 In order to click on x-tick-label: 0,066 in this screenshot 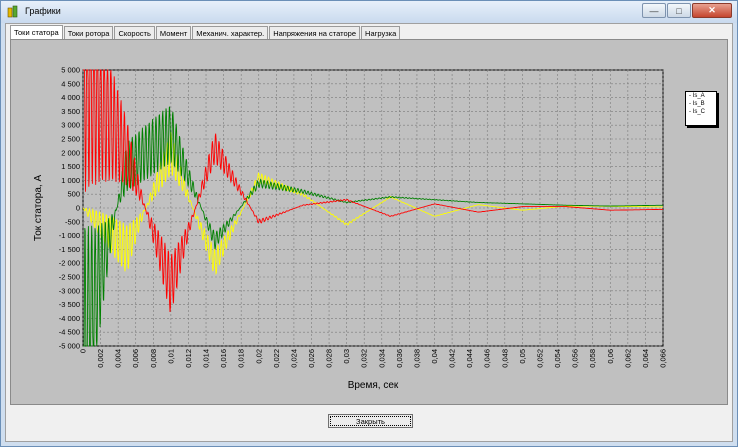, I will do `click(663, 358)`.